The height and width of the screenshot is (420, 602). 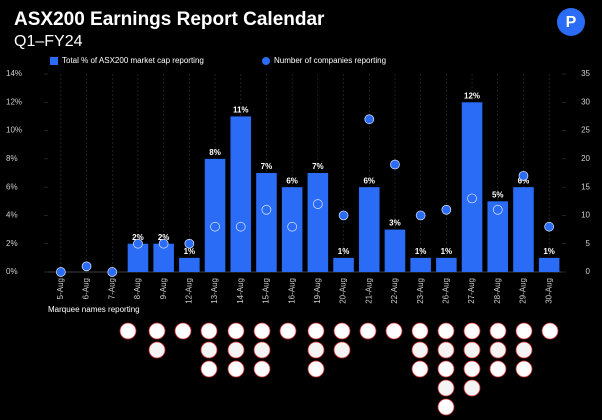 I want to click on data-label: 2%, so click(x=138, y=237).